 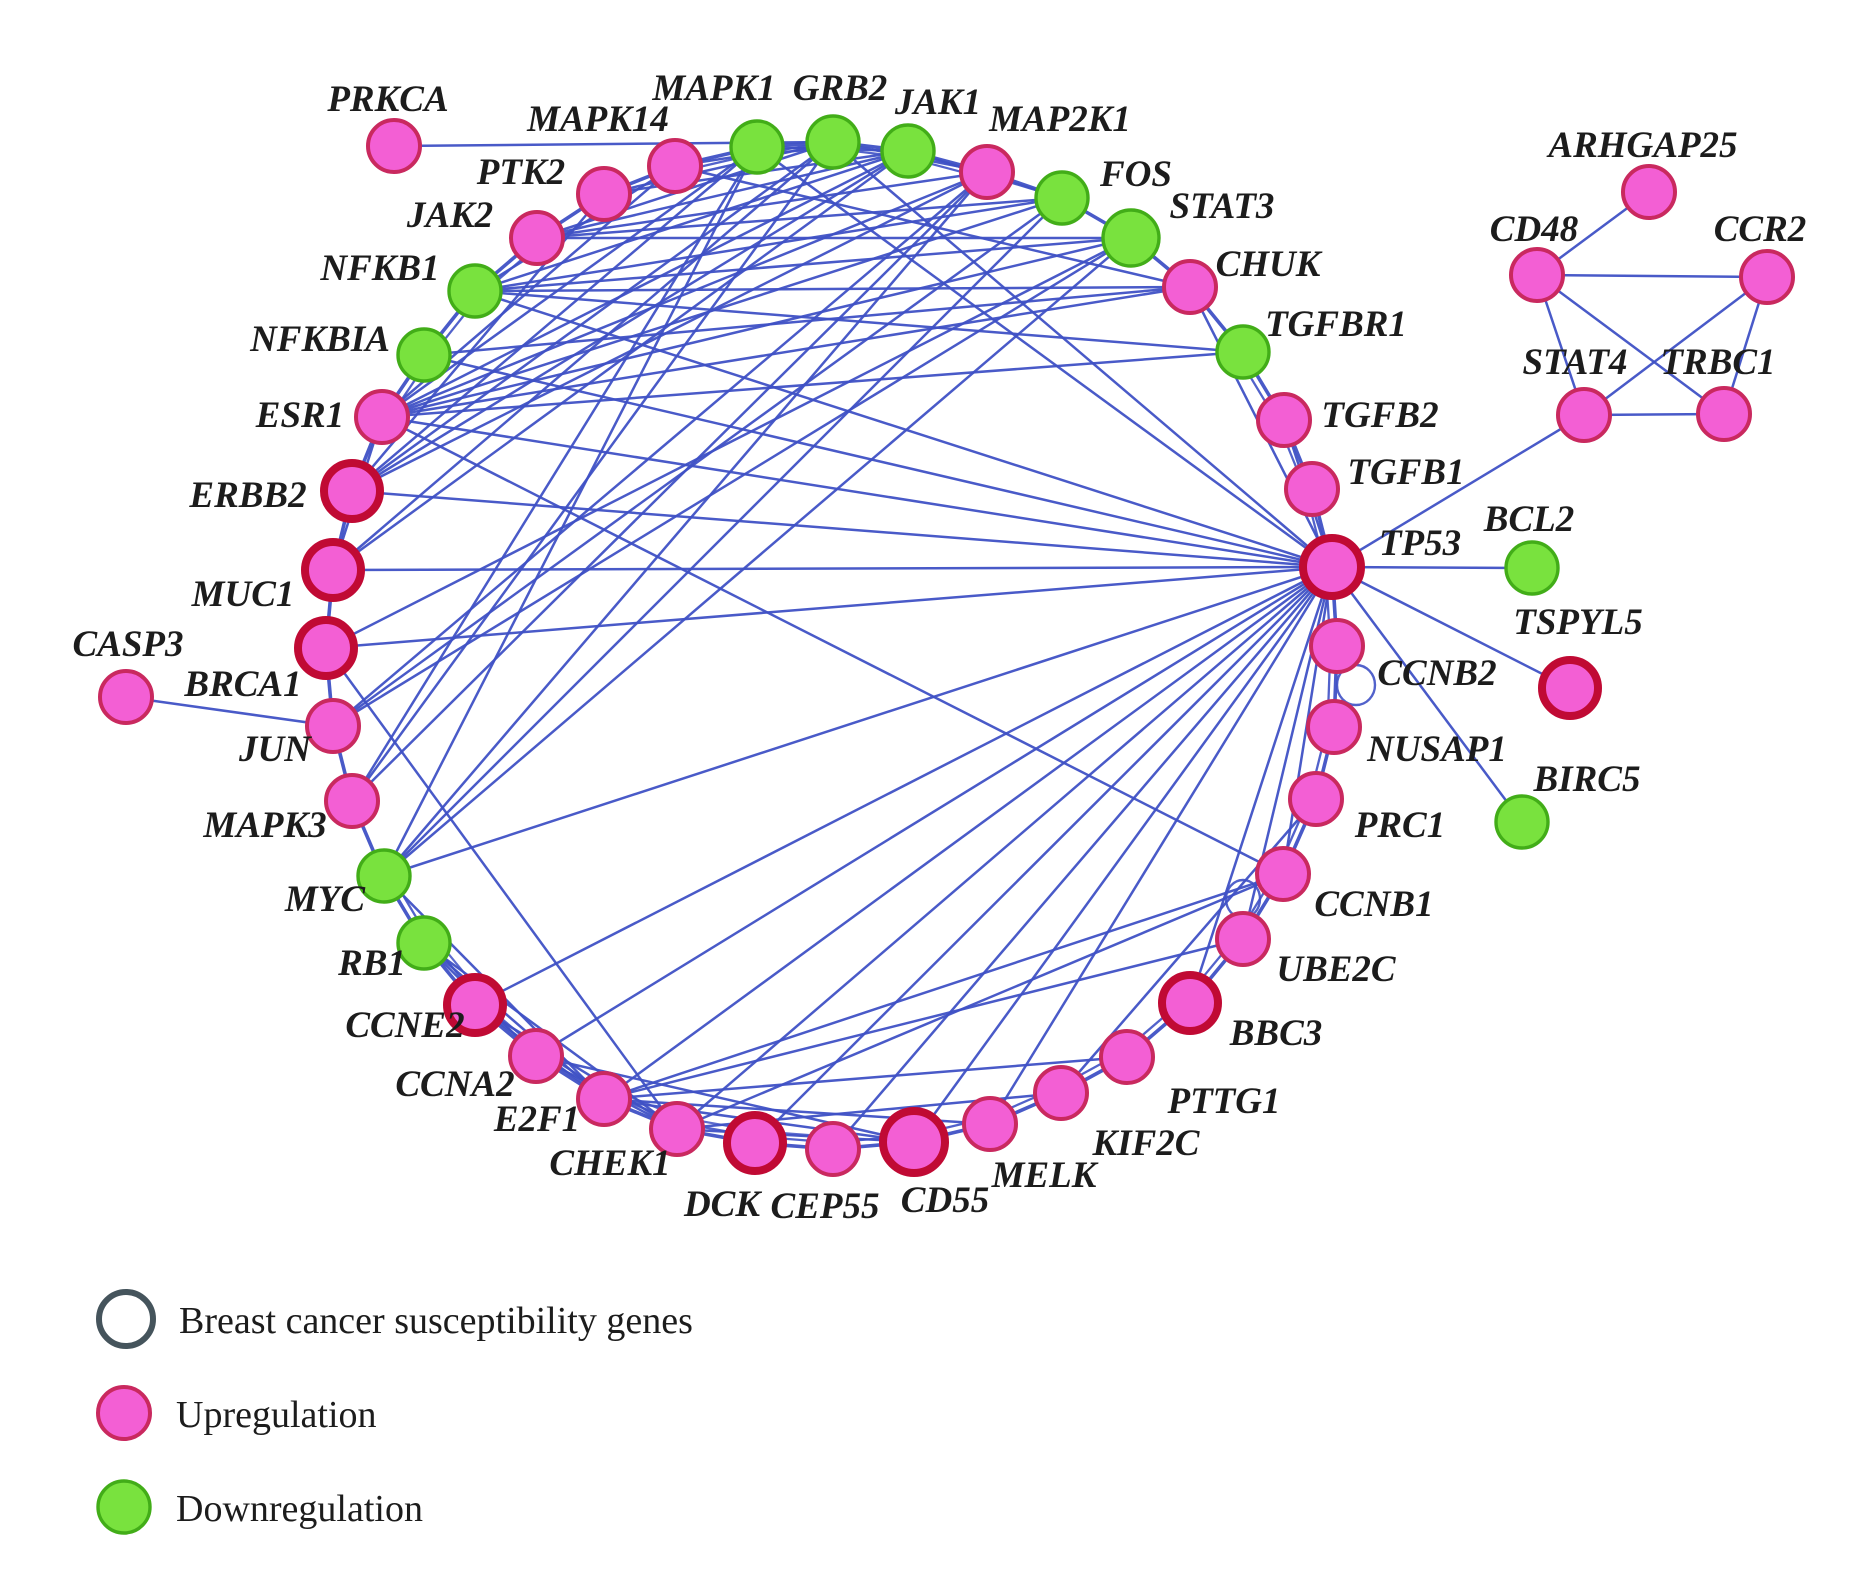 What do you see at coordinates (436, 1321) in the screenshot?
I see `svg-text:Breast cancer susceptibility g: Breast cancer susceptibility genes` at bounding box center [436, 1321].